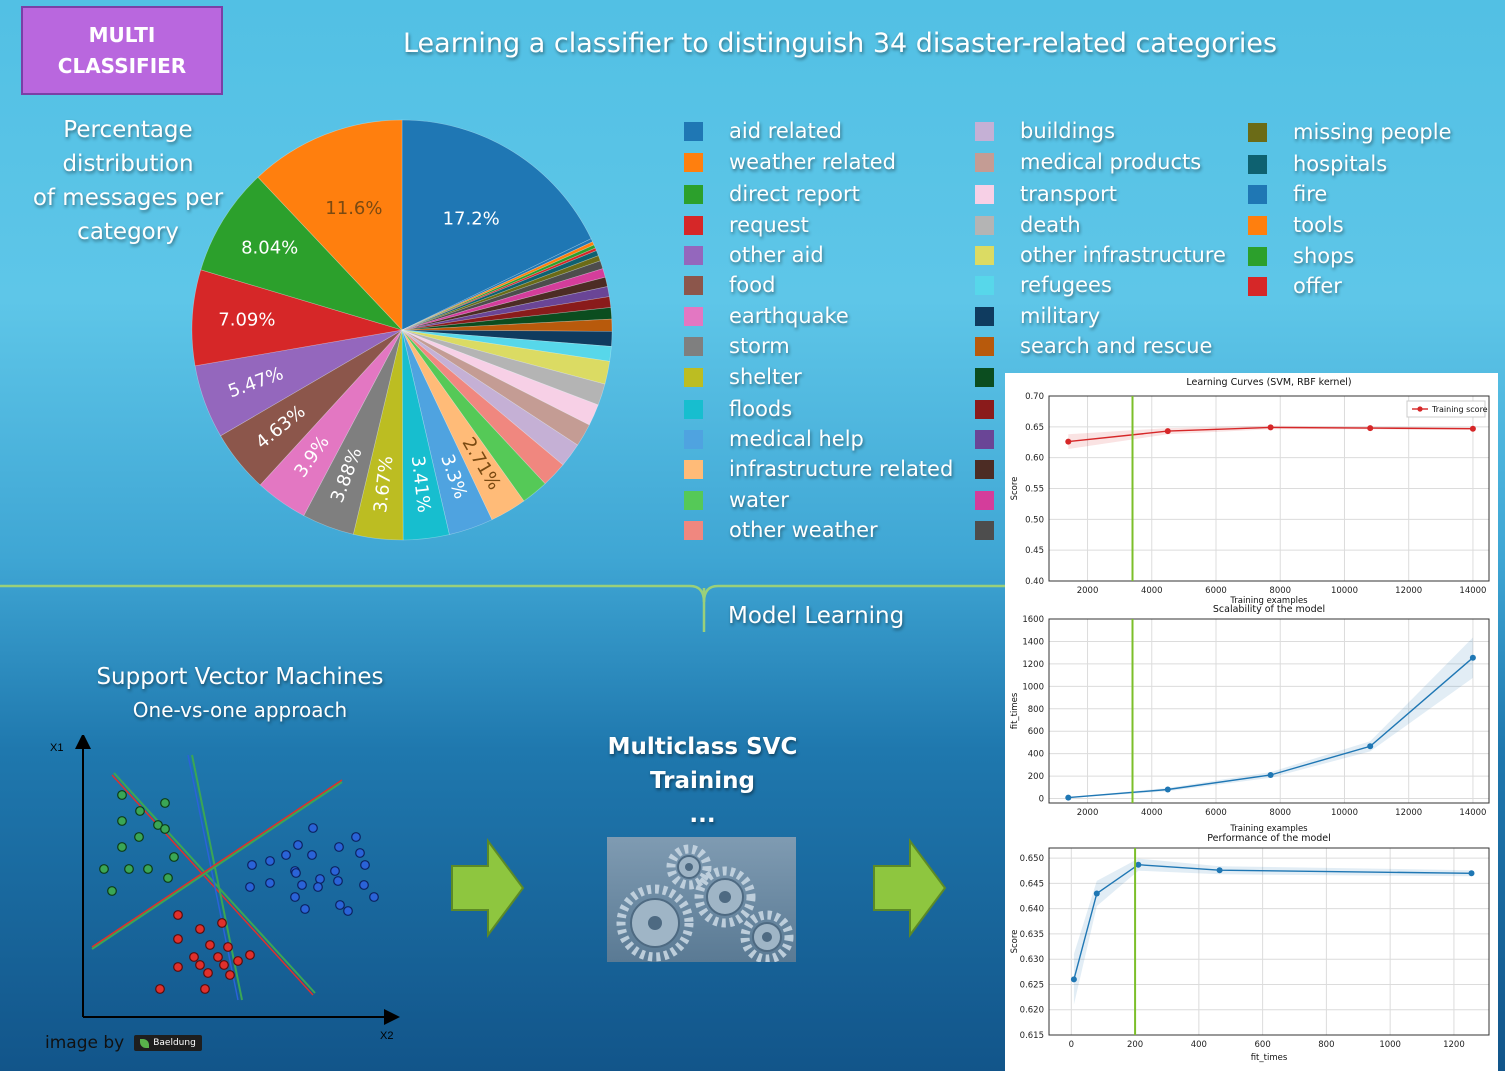 This screenshot has height=1071, width=1505. Describe the element at coordinates (1269, 838) in the screenshot. I see `chart-title: Performance of the model` at that location.